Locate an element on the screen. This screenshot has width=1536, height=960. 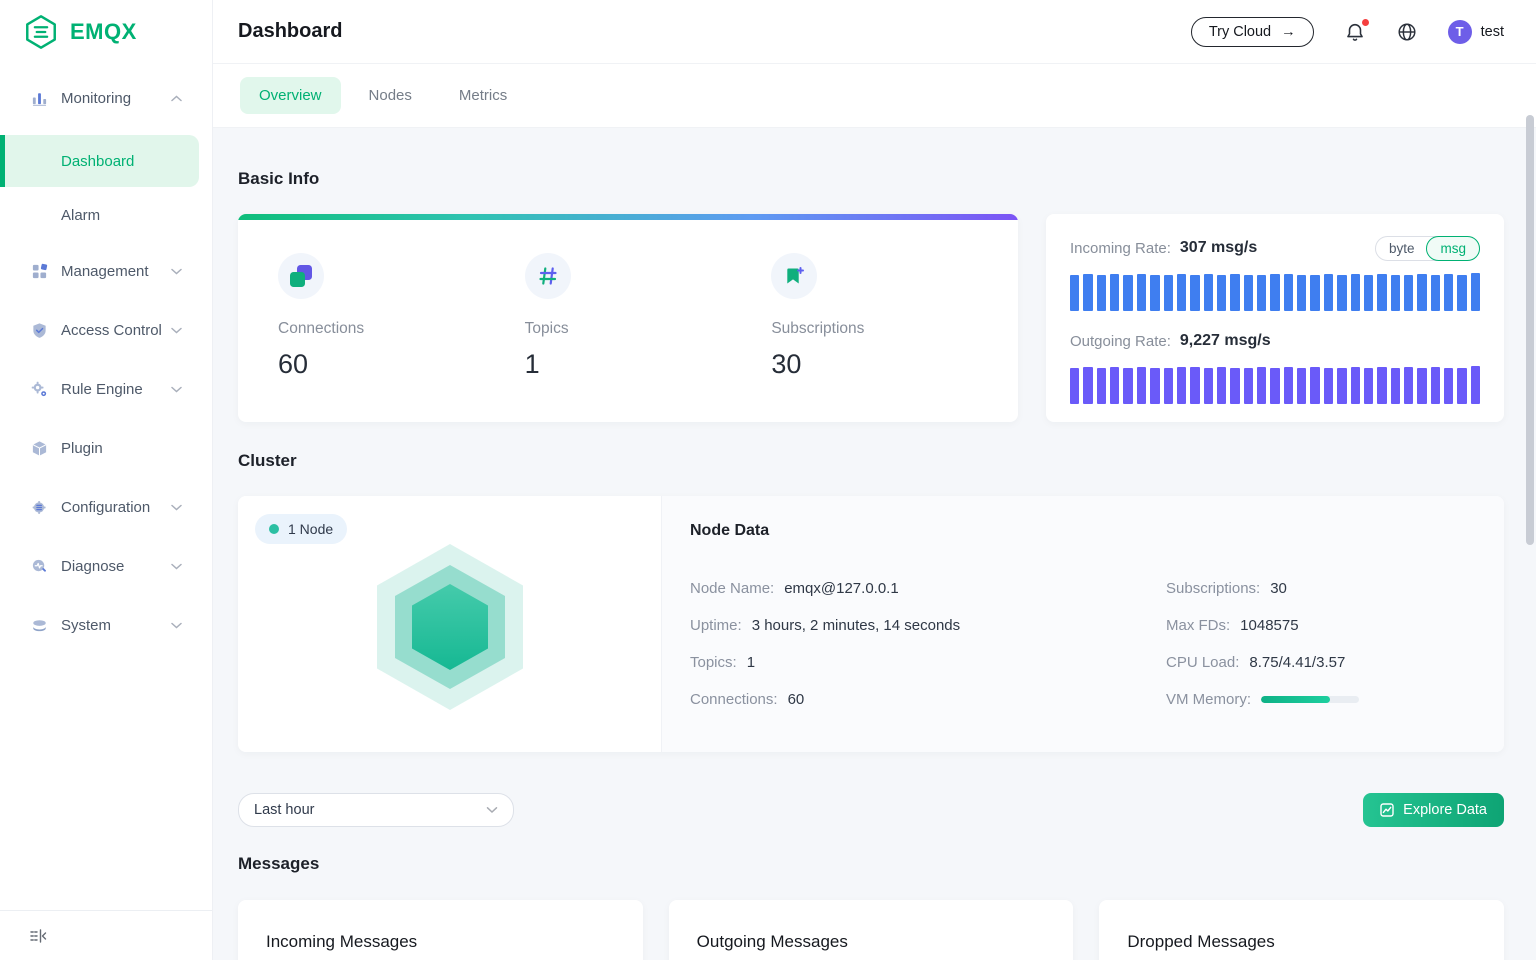
user-name: test is located at coordinates (1492, 31).